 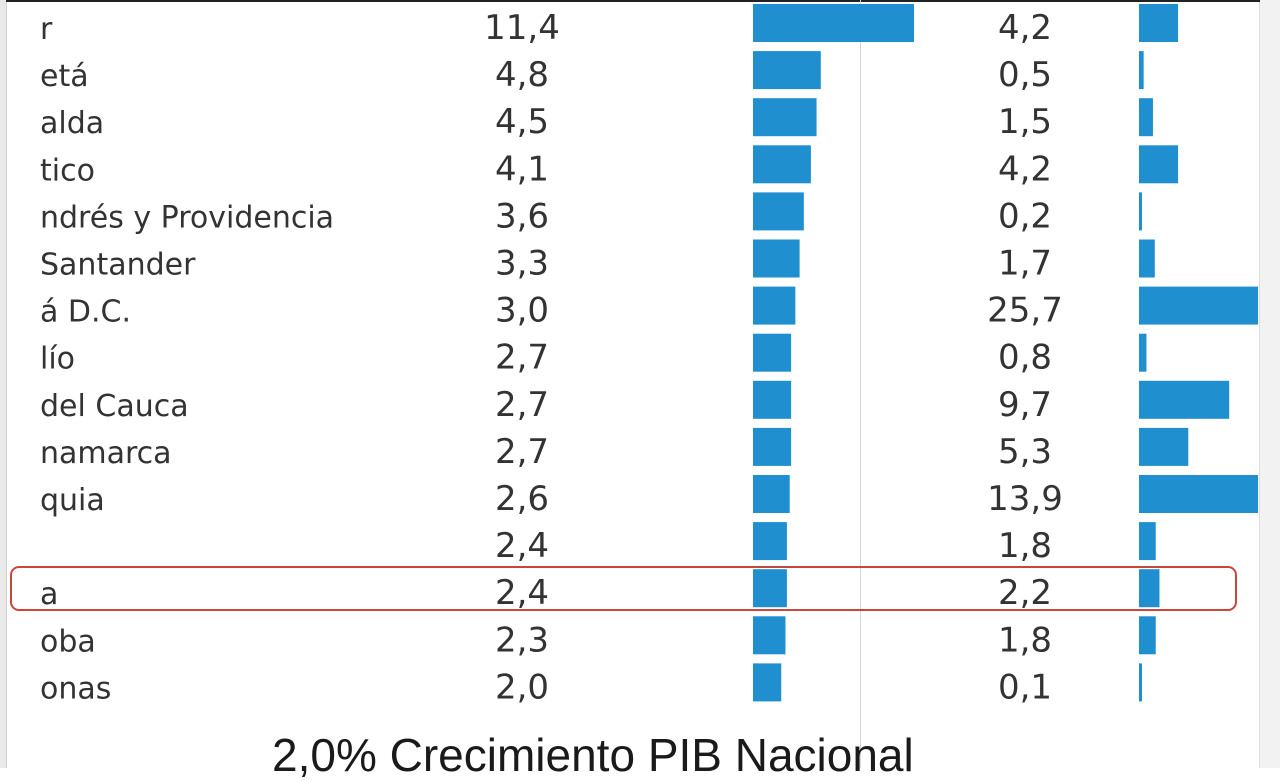 What do you see at coordinates (522, 28) in the screenshot?
I see `growth-value-label: 11,4` at bounding box center [522, 28].